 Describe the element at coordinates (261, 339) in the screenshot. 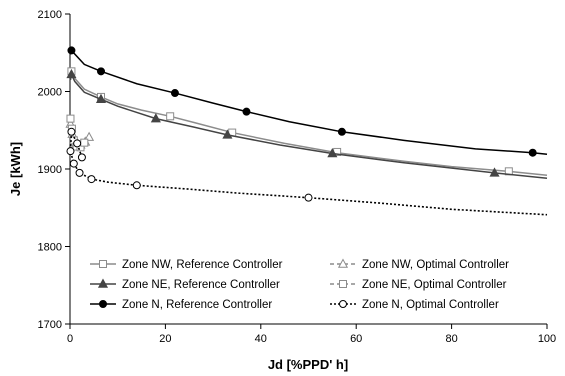

I see `x-tick-label: 40` at that location.